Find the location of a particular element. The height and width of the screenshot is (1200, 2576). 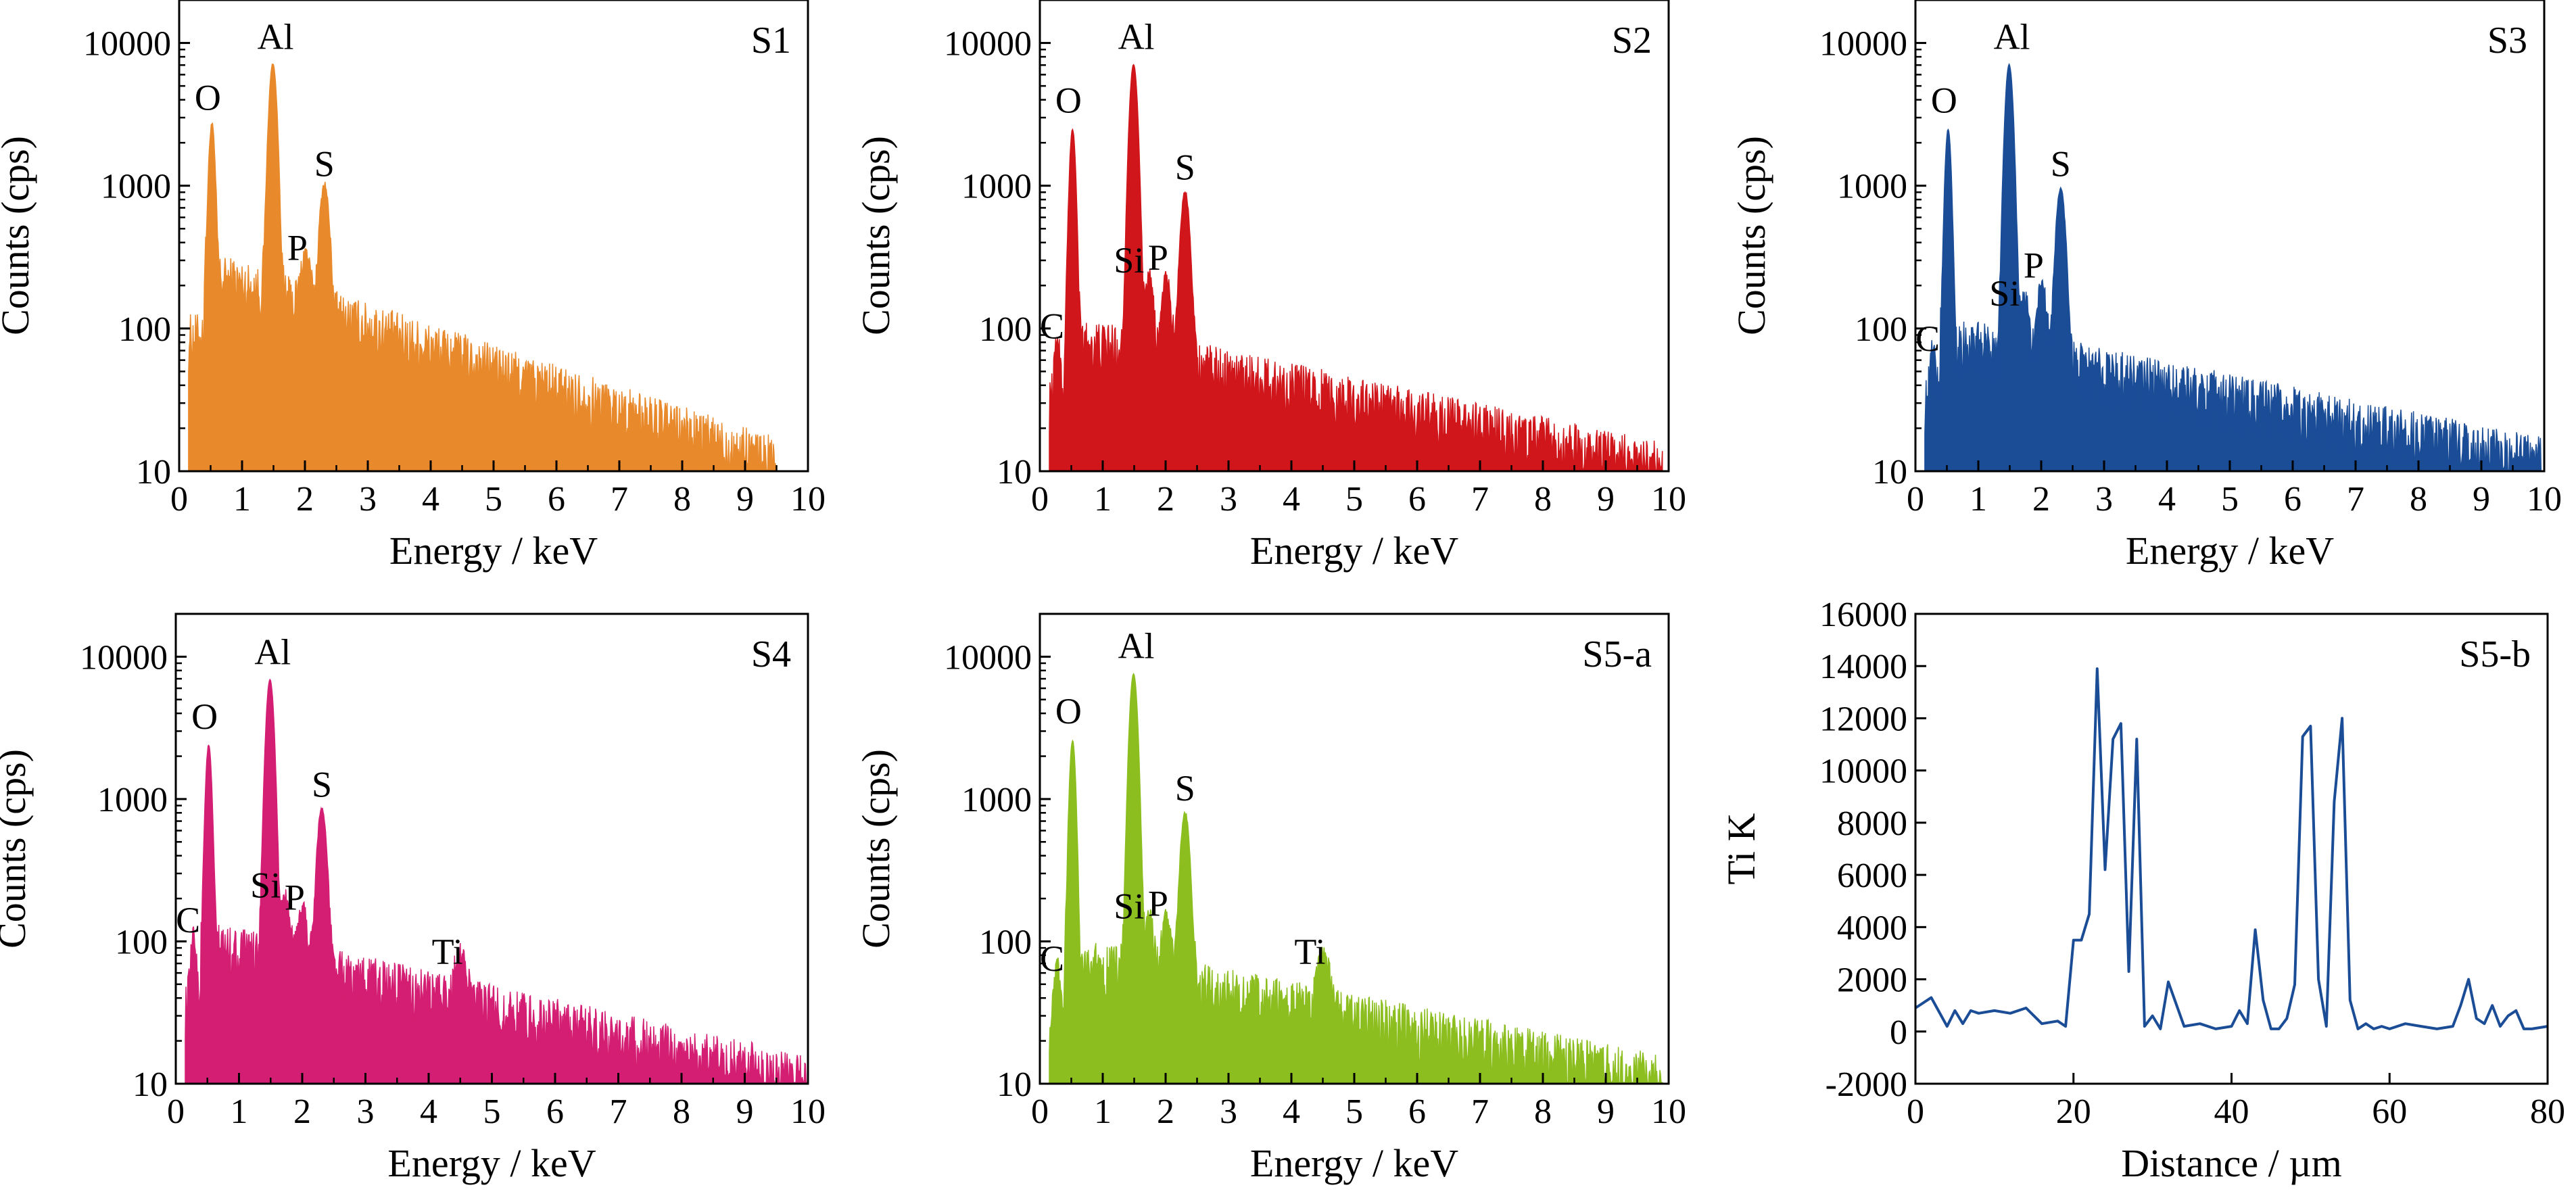

y-axis-title: Ti K is located at coordinates (1741, 848).